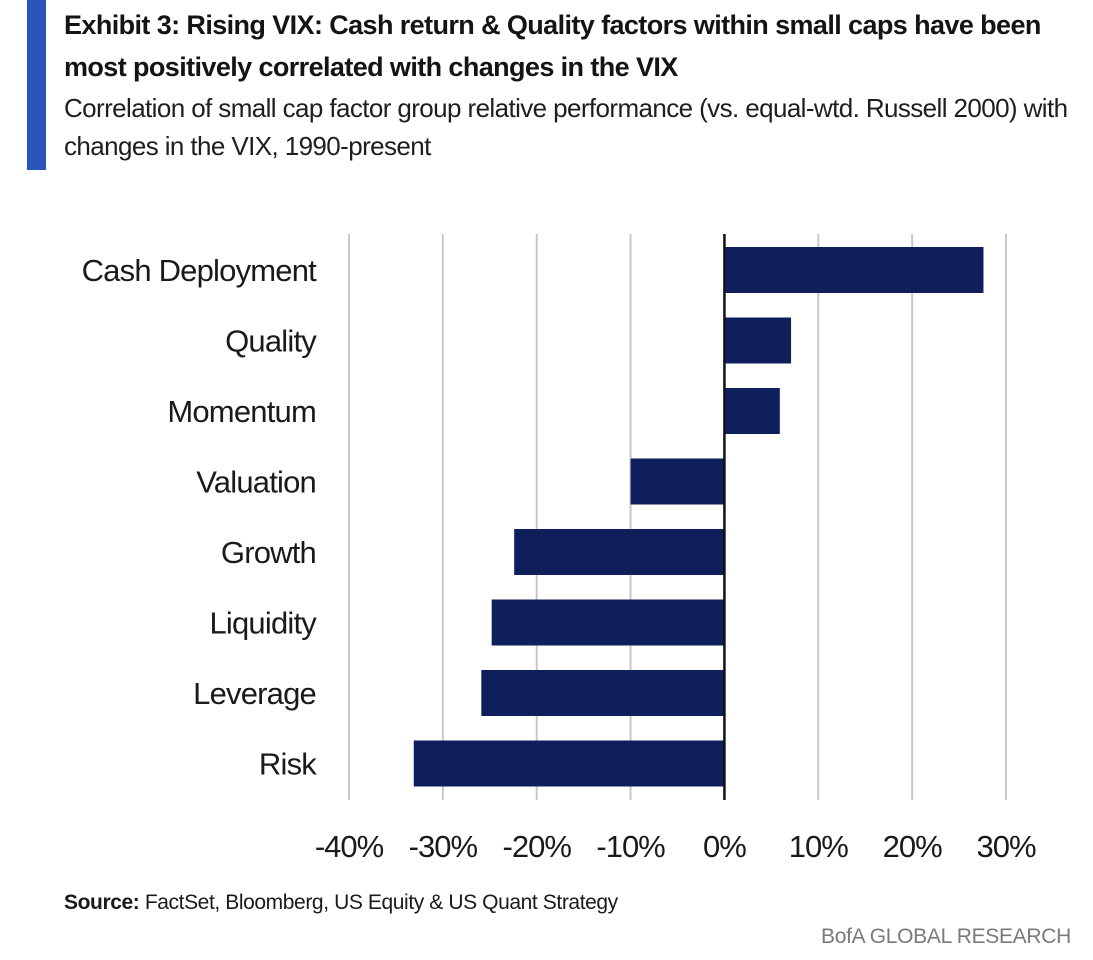  Describe the element at coordinates (241, 411) in the screenshot. I see `category-label: Momentum` at that location.